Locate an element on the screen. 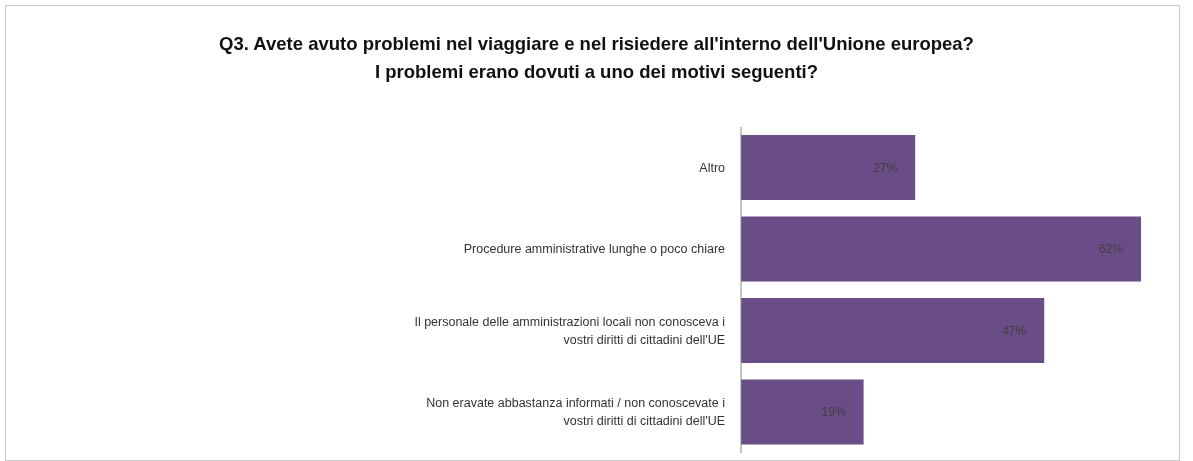 This screenshot has width=1193, height=461. chart-title: Q3. Avete avuto problemi nel viaggiare e nel risiedere all'interno dell'Unione europea? I problemi erano dovuti a uno dei motivi seguenti? is located at coordinates (596, 58).